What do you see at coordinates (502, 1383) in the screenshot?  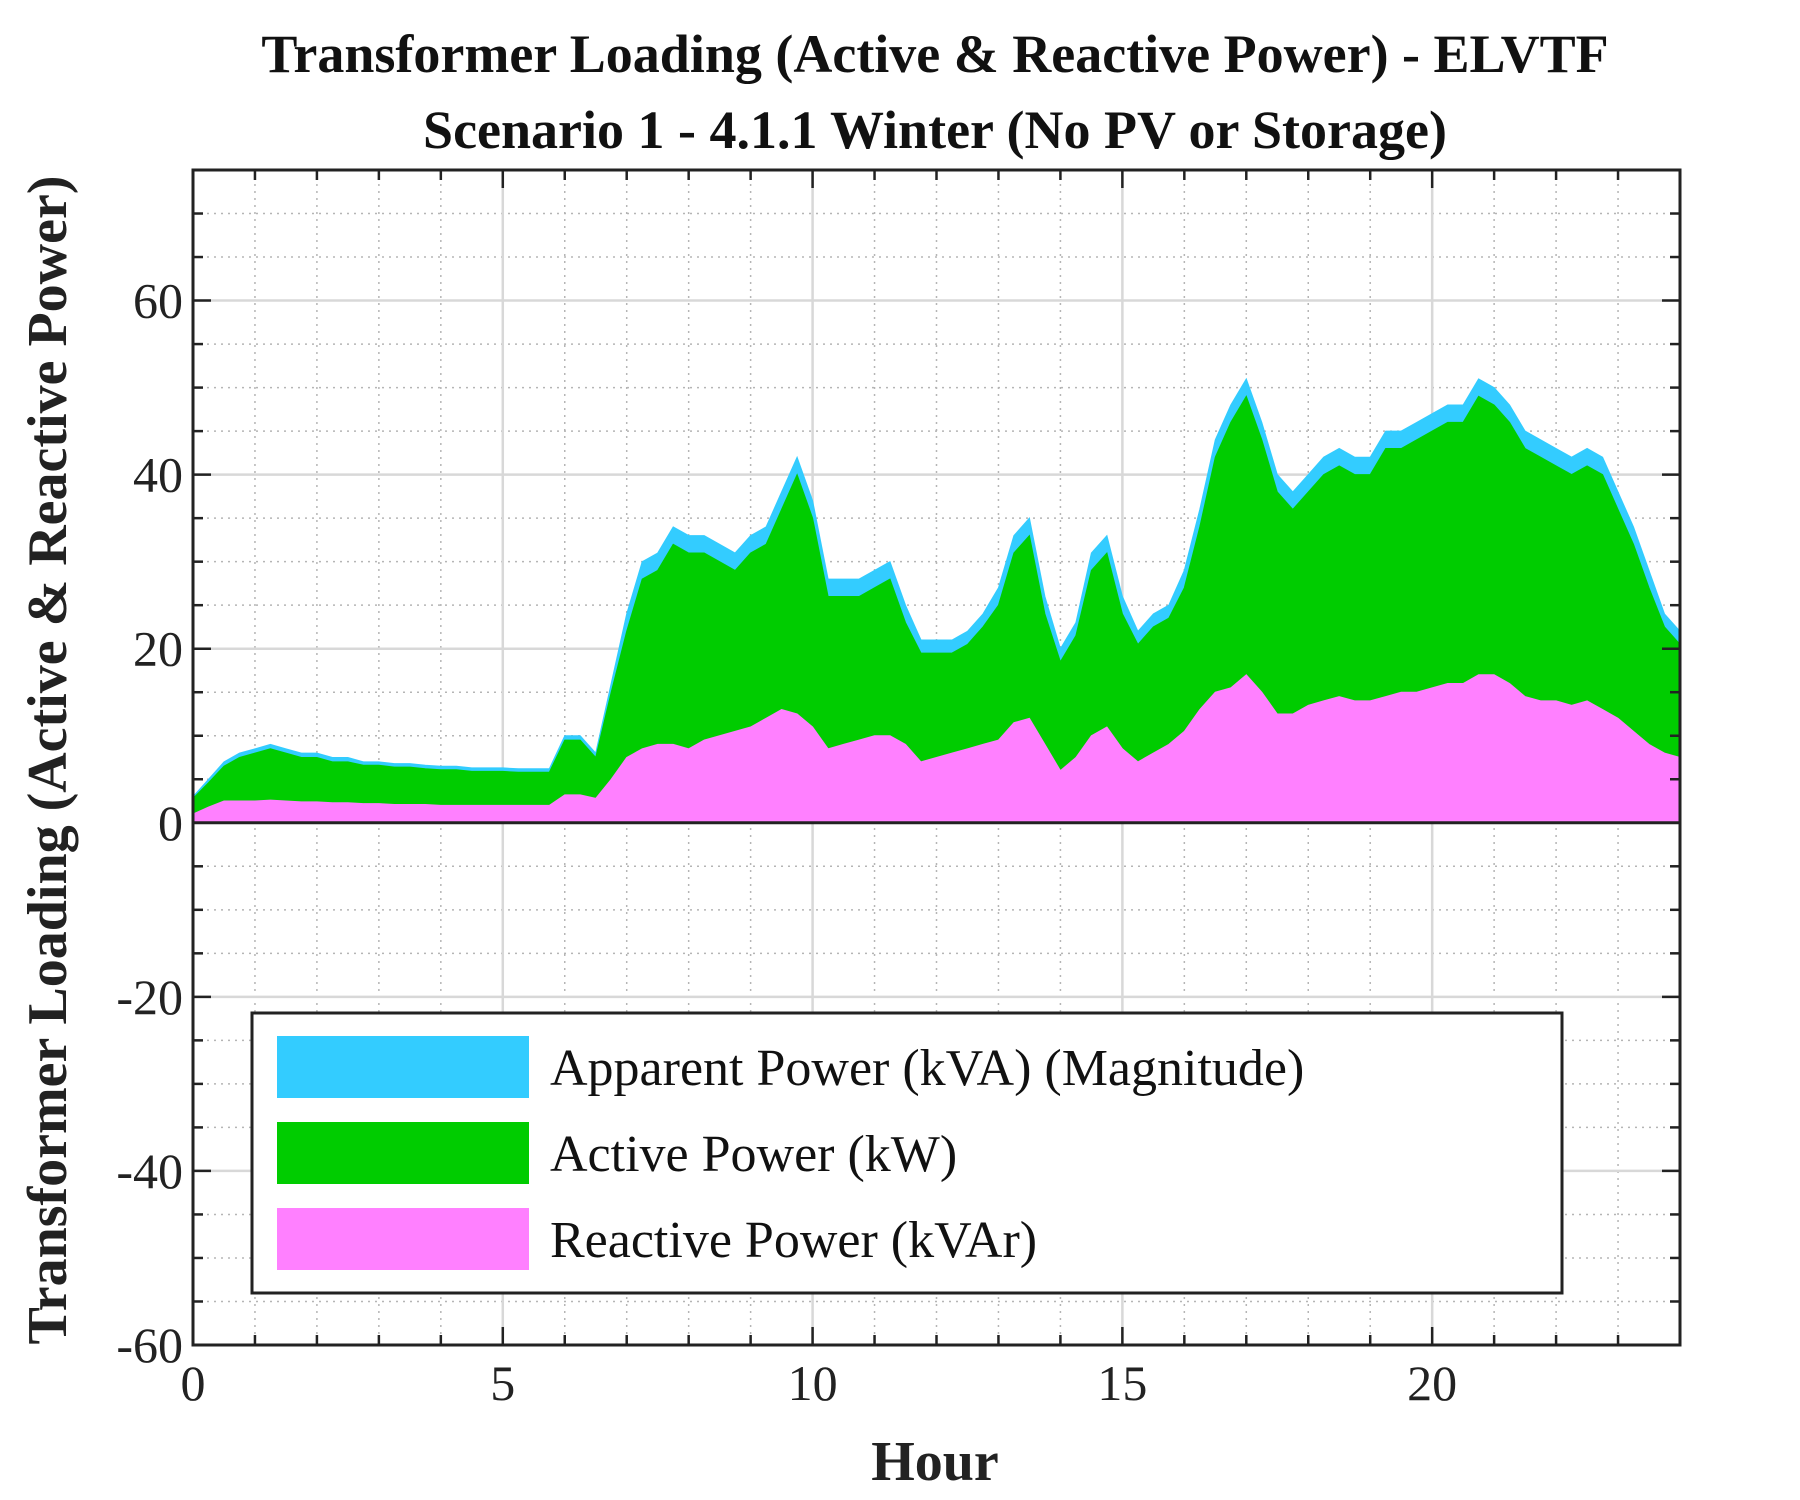 I see `x-tick-label: 5` at bounding box center [502, 1383].